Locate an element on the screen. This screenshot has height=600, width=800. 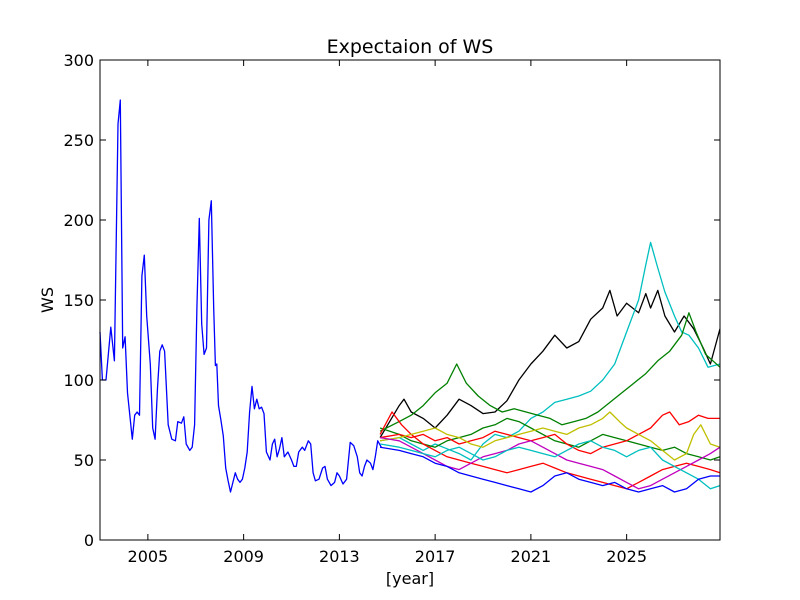
y-axis-label: WS is located at coordinates (47, 300).